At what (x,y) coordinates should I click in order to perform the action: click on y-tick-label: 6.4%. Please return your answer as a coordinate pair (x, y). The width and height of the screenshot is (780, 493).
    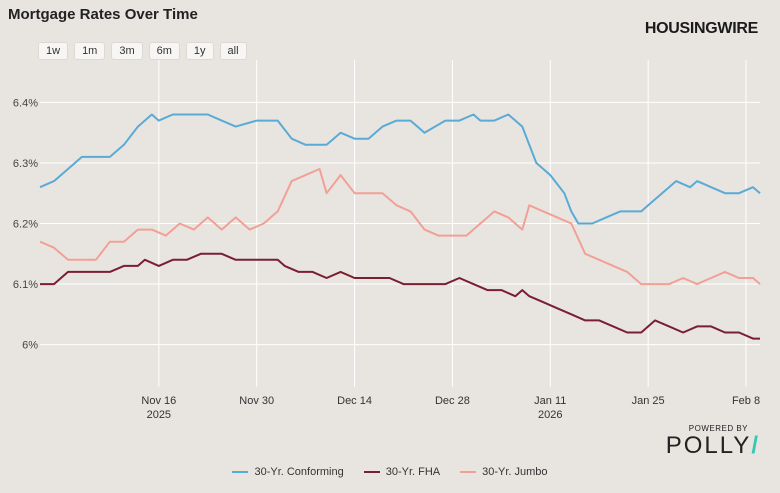
    Looking at the image, I should click on (25, 103).